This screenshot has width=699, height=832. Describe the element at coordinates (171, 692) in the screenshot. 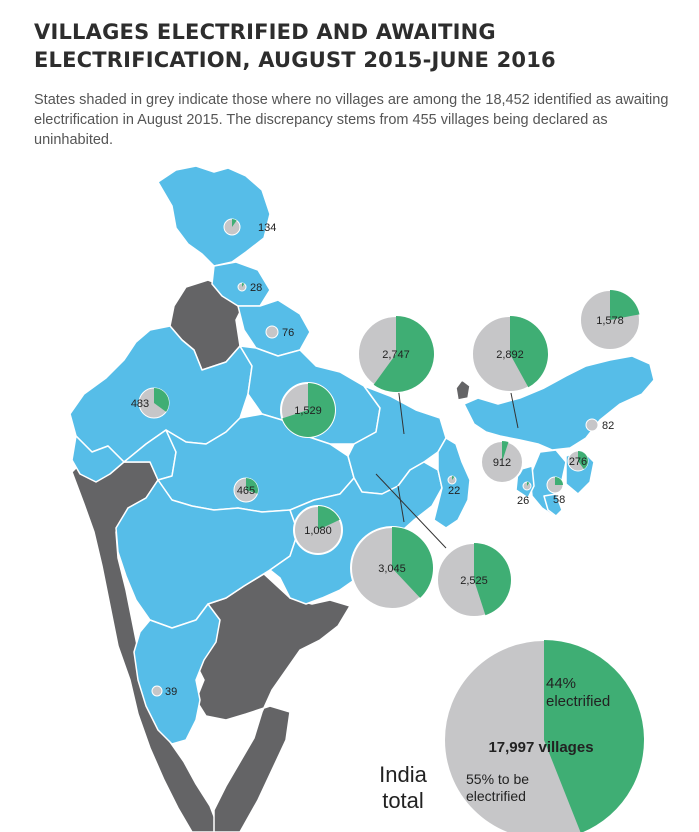

I see `state-value-label: 39` at that location.